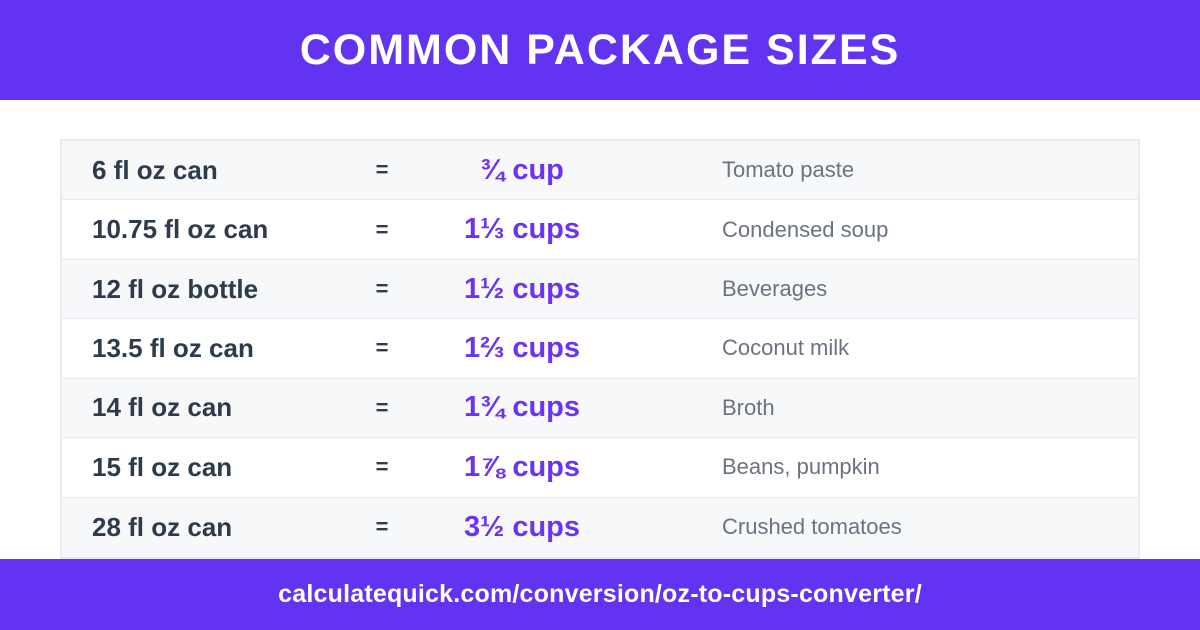 The height and width of the screenshot is (630, 1200). What do you see at coordinates (600, 171) in the screenshot?
I see `table-row: 6 fl oz can = ¾ cup Tomato paste` at bounding box center [600, 171].